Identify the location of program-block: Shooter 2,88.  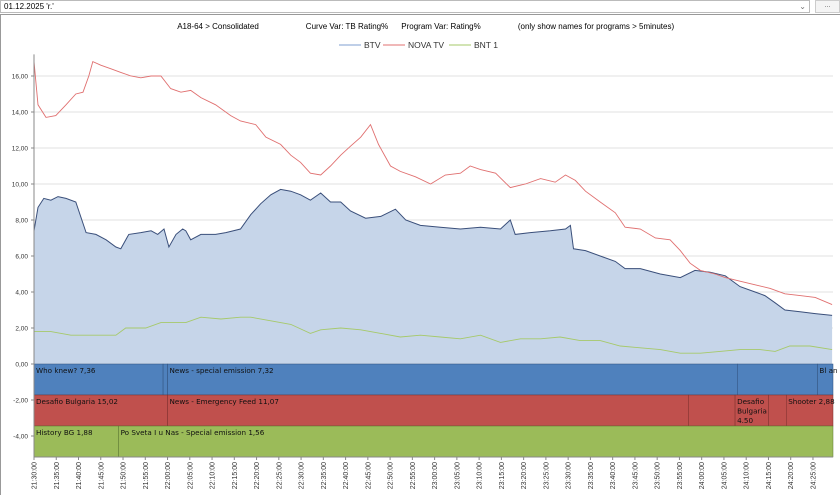
(810, 410).